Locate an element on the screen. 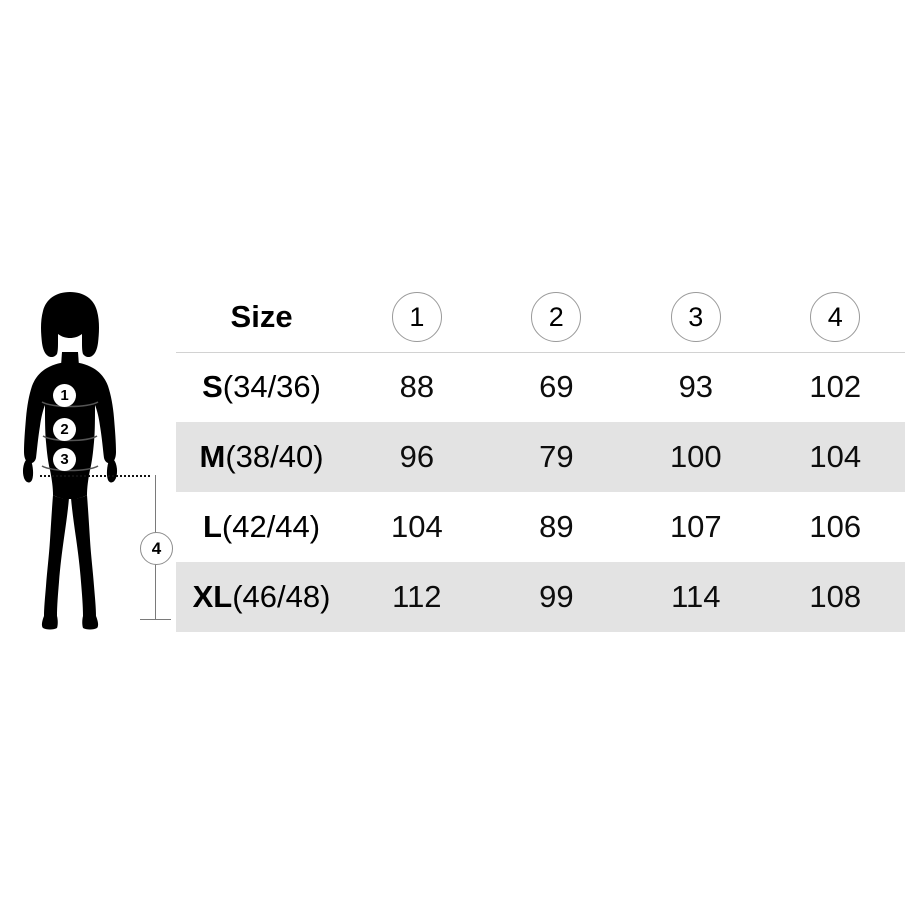 This screenshot has width=920, height=920. row-stripe-xl is located at coordinates (540, 597).